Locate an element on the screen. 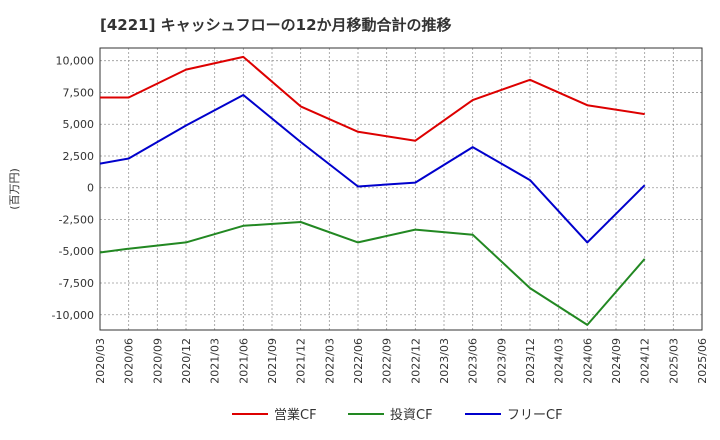 The width and height of the screenshot is (720, 440). x-tick-label: 2022/09 is located at coordinates (387, 361).